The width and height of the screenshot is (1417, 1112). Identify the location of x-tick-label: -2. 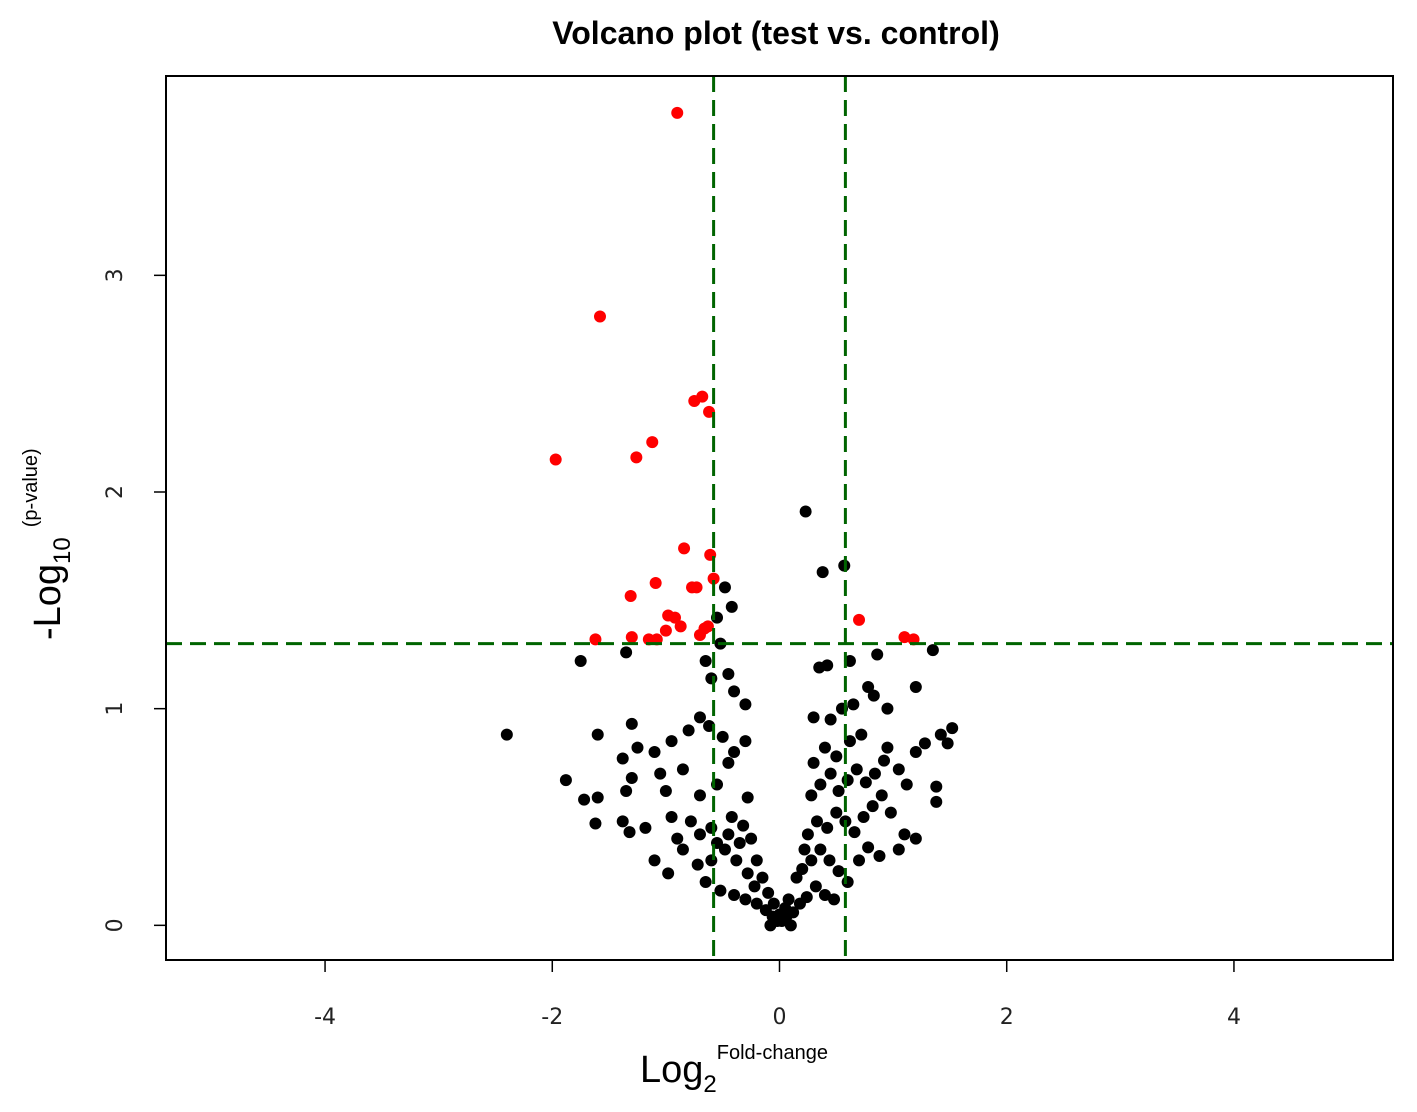
(552, 1017).